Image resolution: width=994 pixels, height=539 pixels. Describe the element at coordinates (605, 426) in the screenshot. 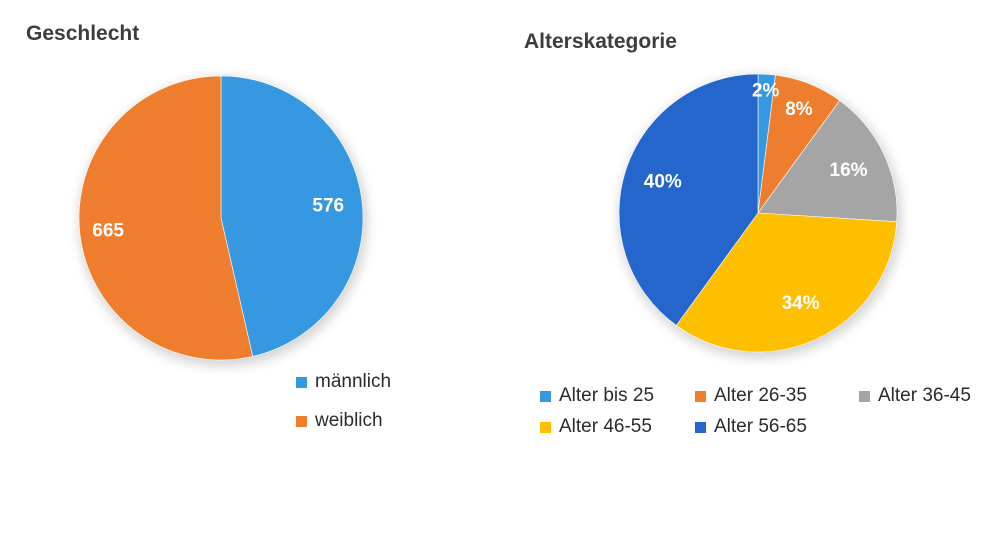

I see `legend-label: Alter 46-55` at that location.